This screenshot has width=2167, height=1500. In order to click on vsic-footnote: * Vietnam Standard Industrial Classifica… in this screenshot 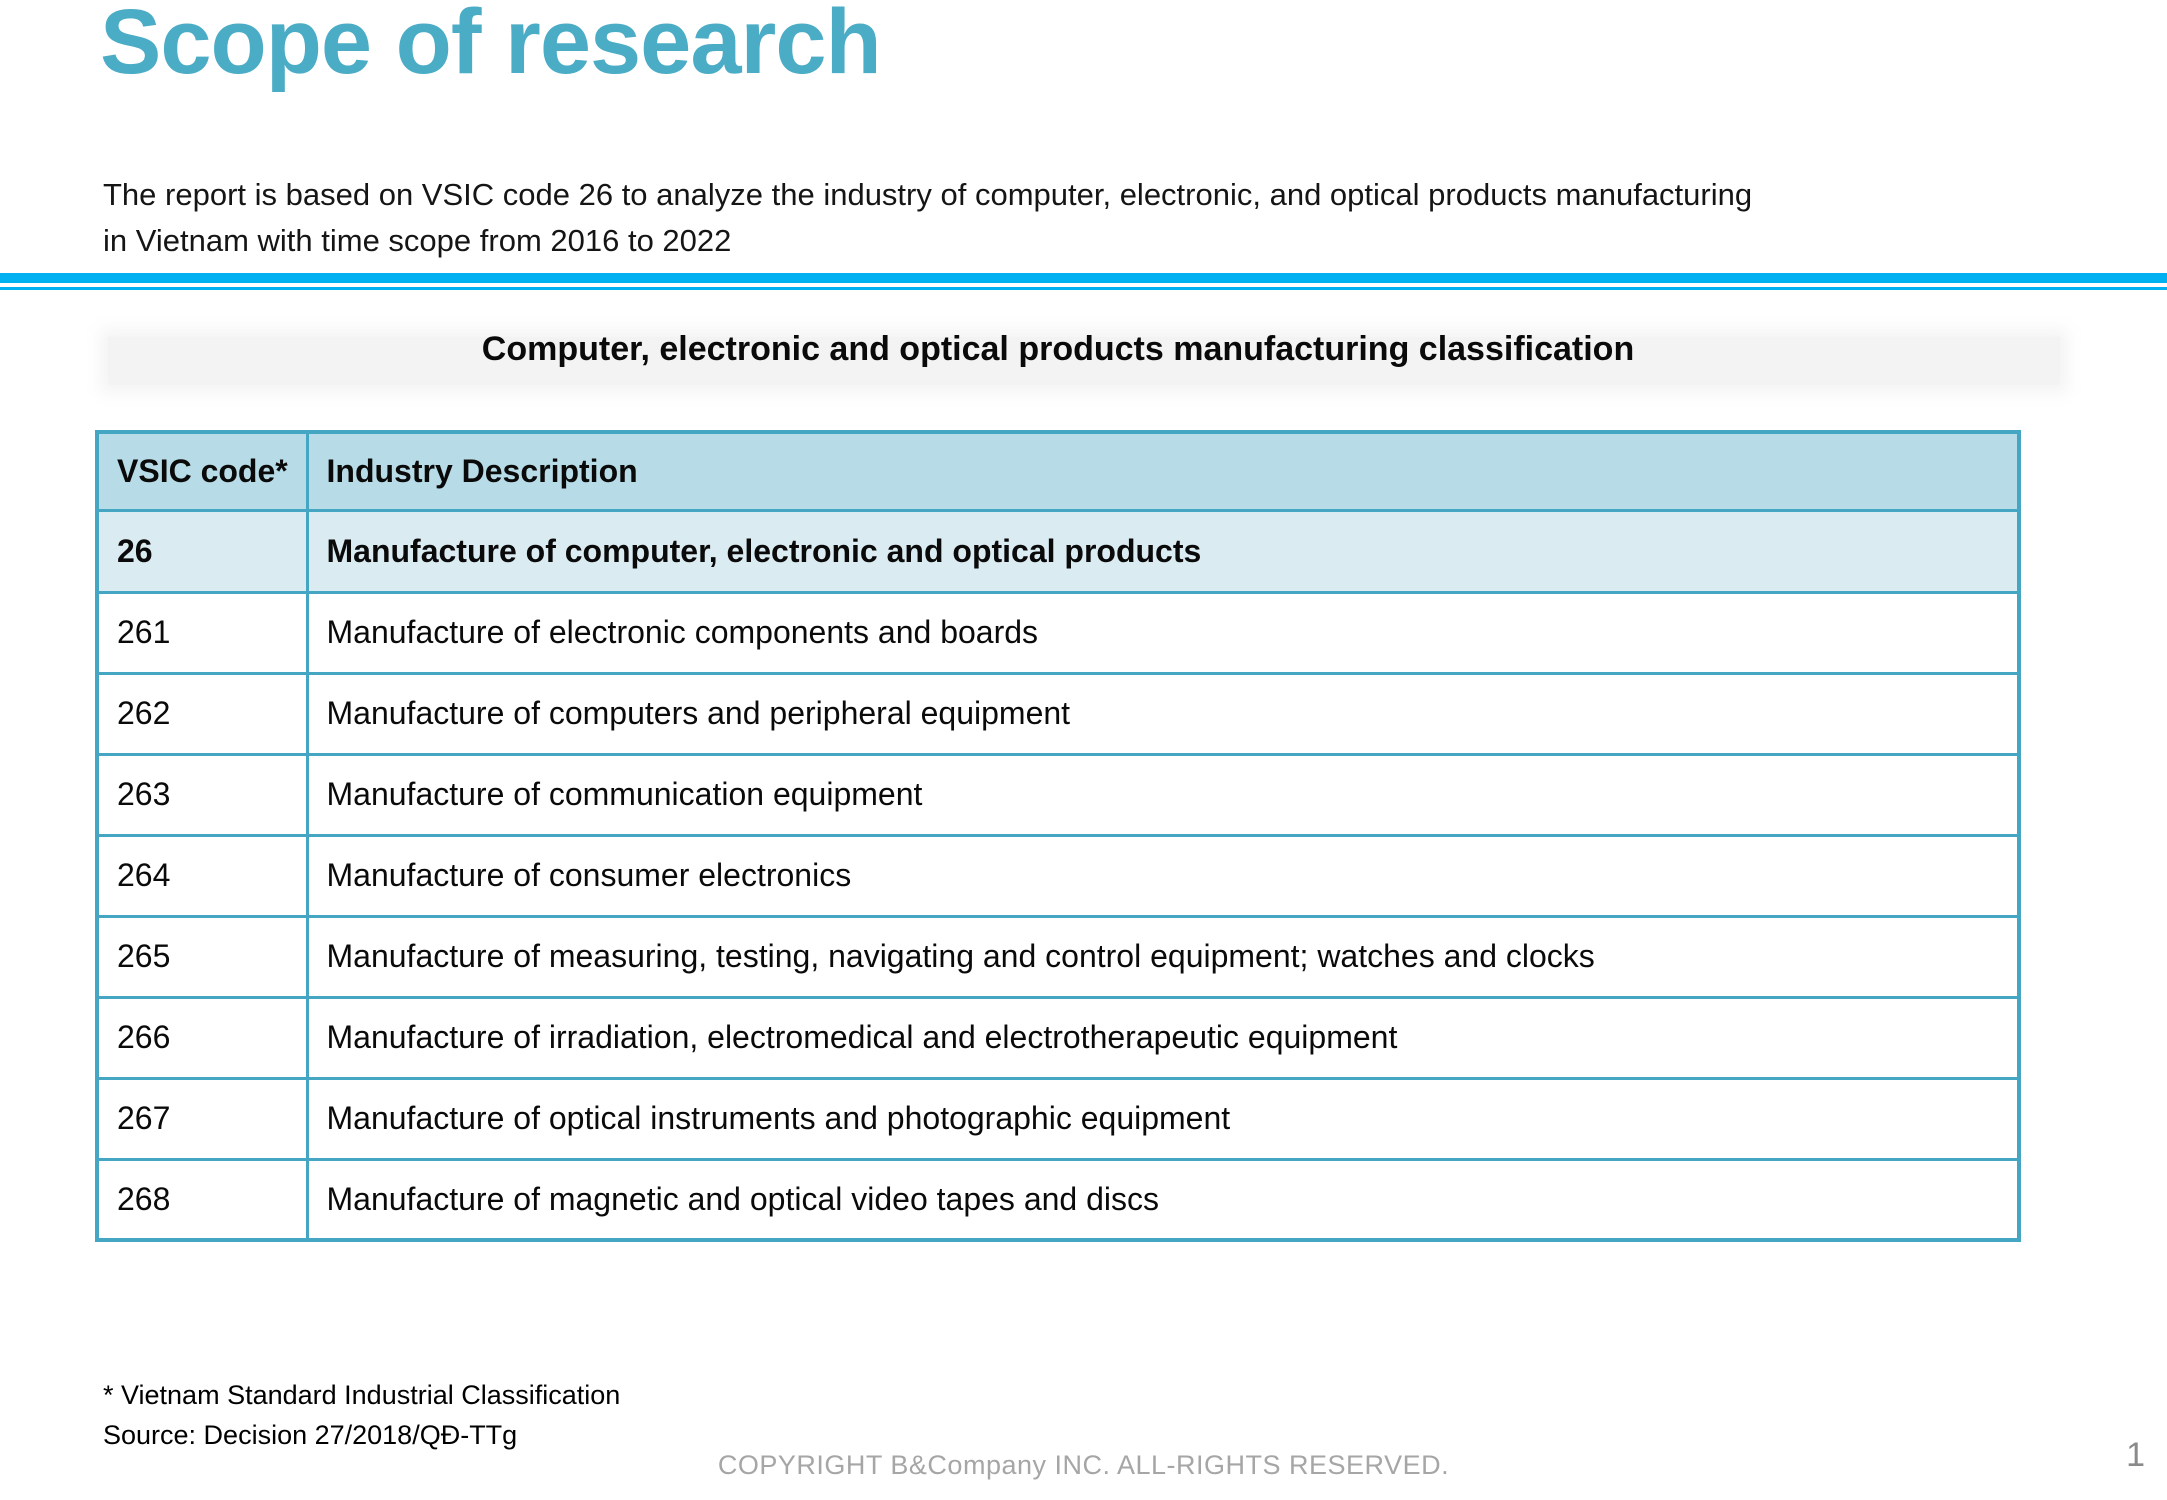, I will do `click(362, 1395)`.